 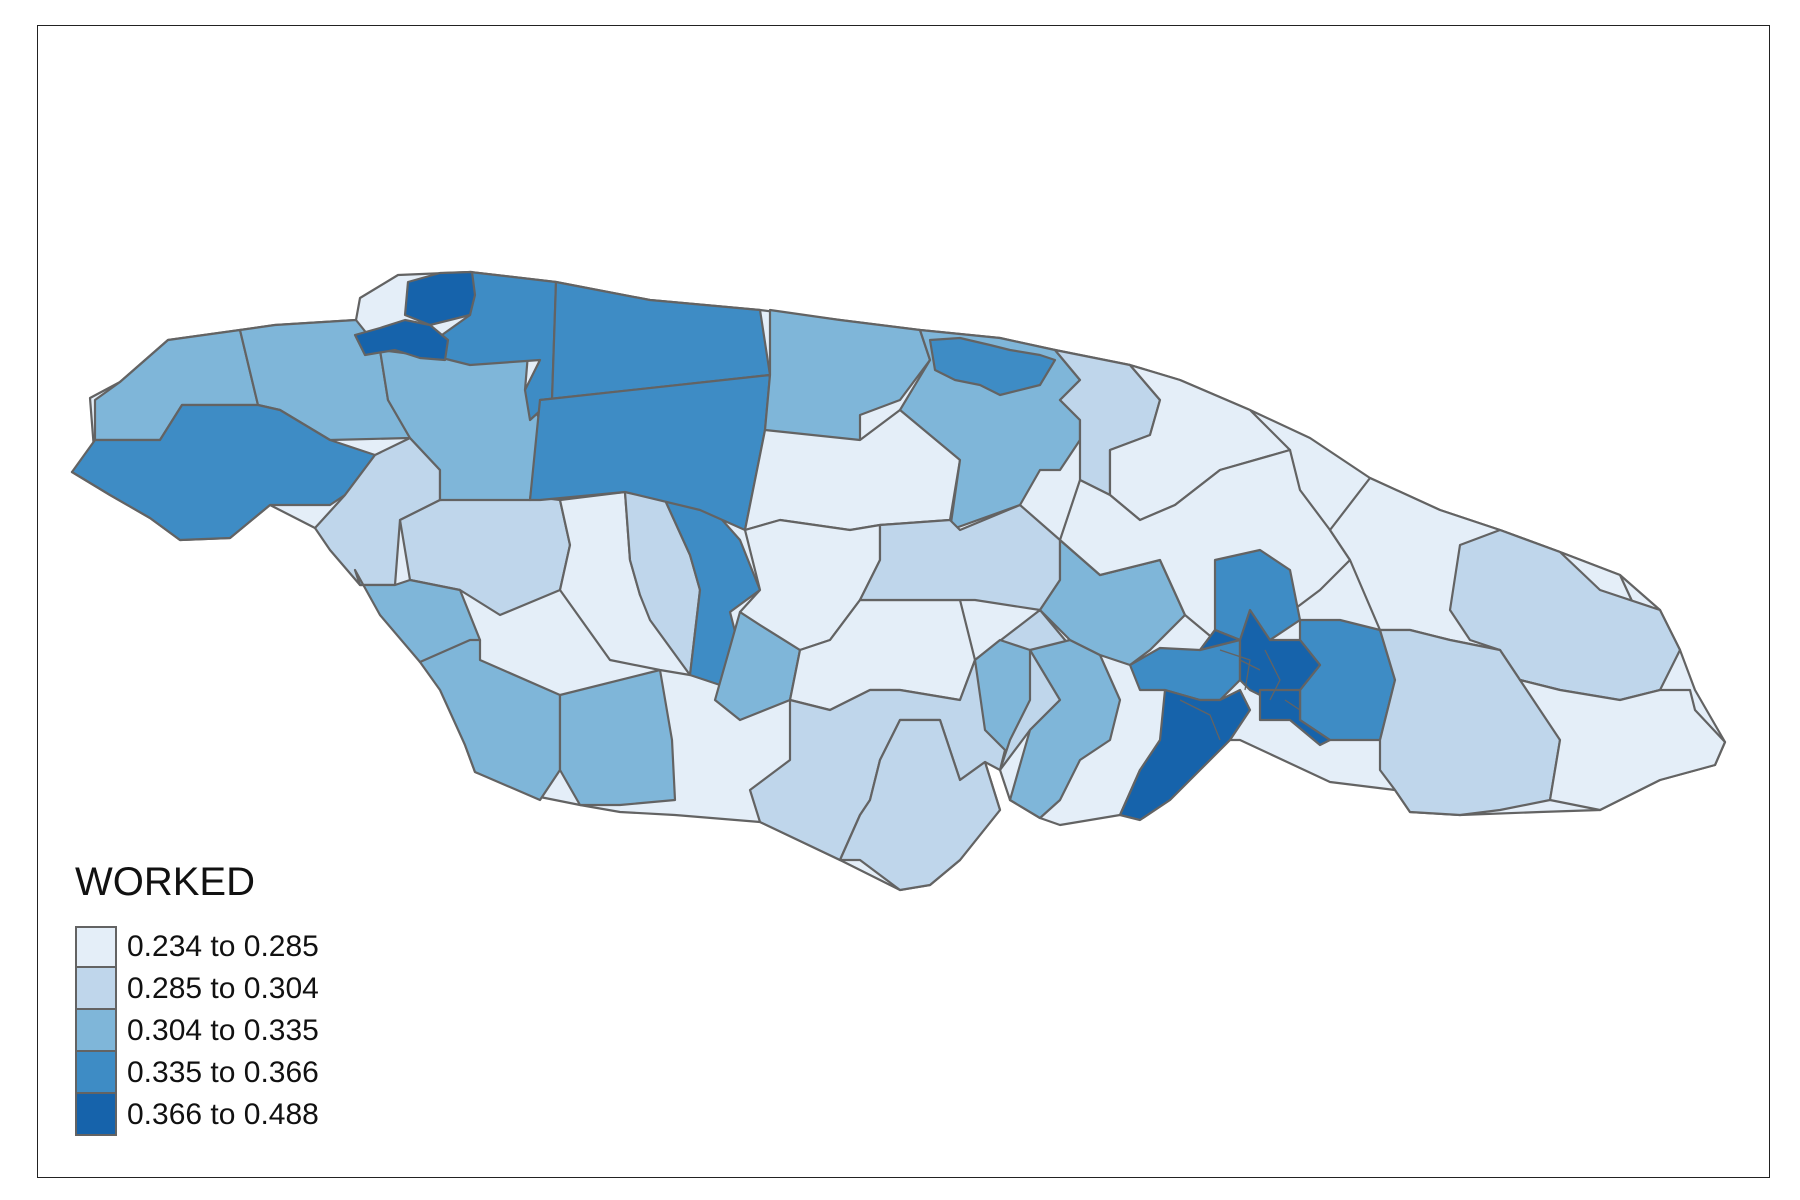 I want to click on legend-item: 0.335 to 0.366, so click(x=197, y=1073).